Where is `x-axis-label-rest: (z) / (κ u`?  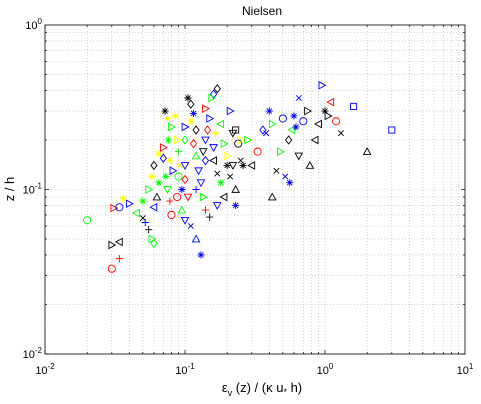 x-axis-label-rest: (z) / (κ u is located at coordinates (260, 387).